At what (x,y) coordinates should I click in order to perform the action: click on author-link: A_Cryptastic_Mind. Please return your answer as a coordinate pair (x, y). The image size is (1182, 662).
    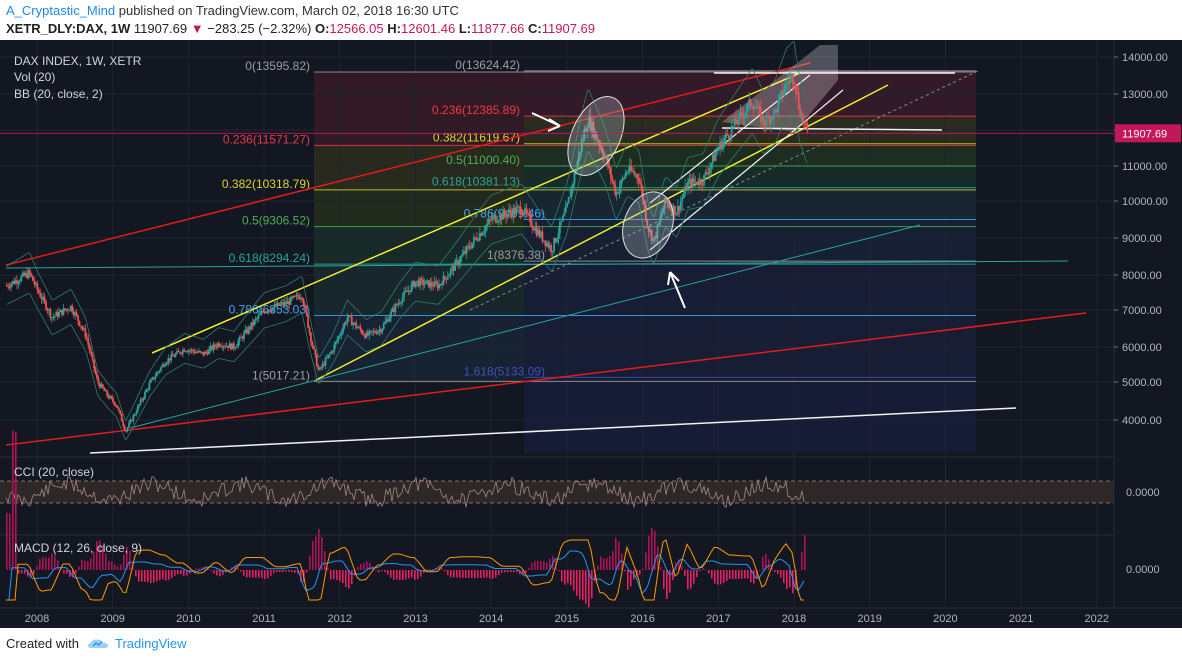
    Looking at the image, I should click on (61, 10).